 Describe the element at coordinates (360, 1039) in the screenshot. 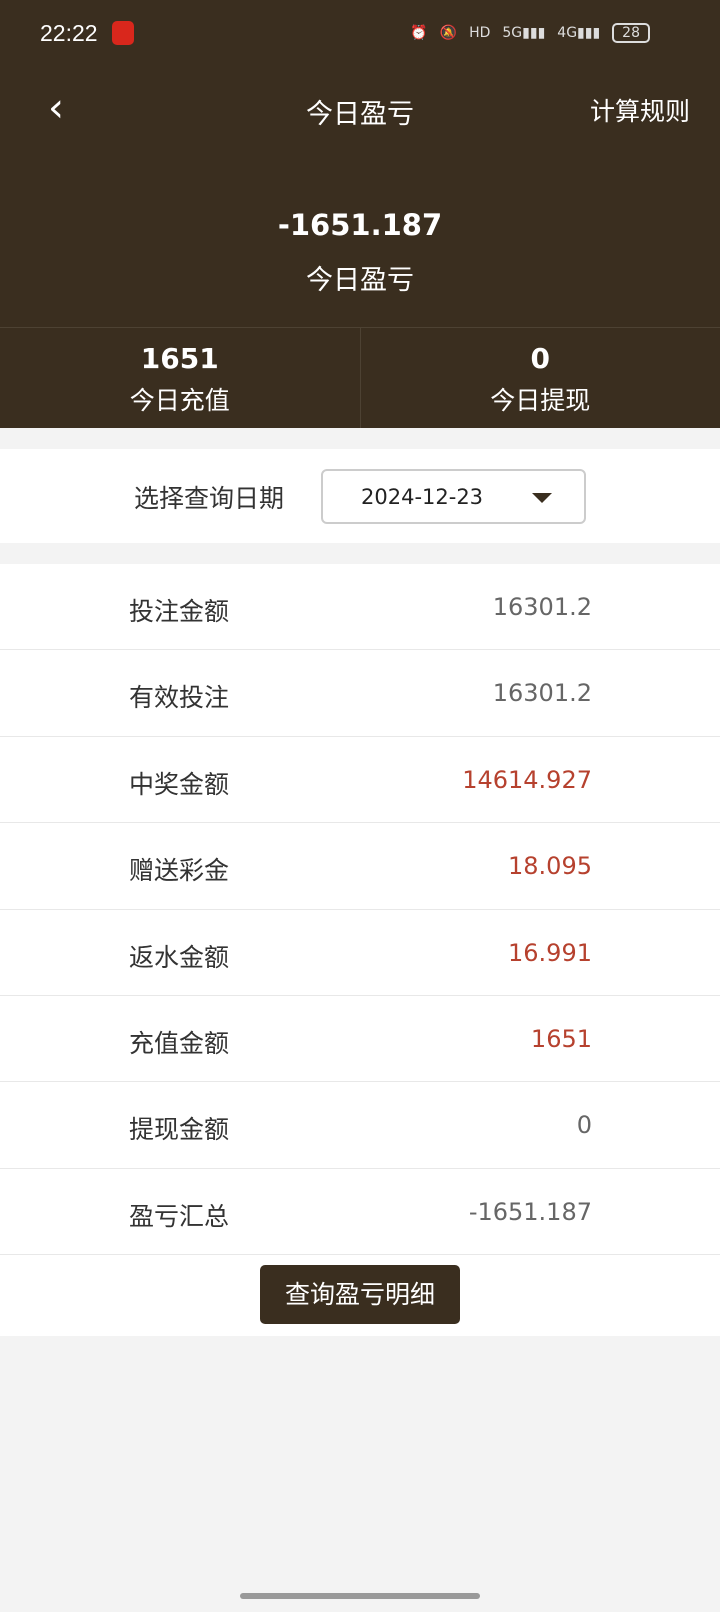

I see `list-item: 充值金额 1651` at that location.